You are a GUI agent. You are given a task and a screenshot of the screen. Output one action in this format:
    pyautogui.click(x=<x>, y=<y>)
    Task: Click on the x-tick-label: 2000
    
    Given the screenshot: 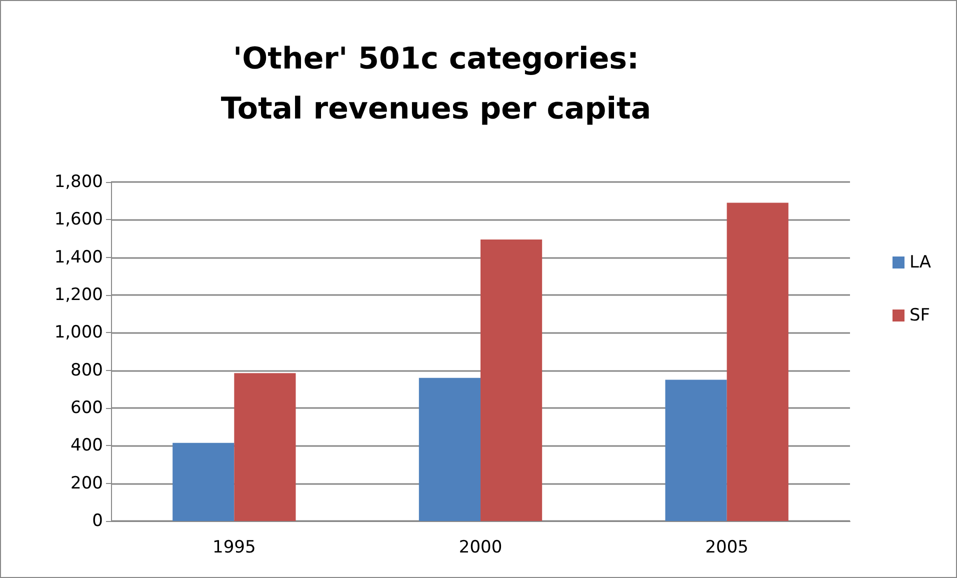 What is the action you would take?
    pyautogui.click(x=480, y=548)
    